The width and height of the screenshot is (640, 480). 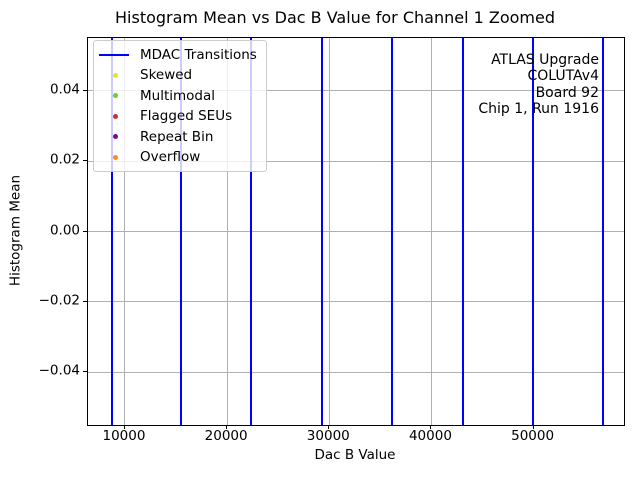 I want to click on legend-entry-label: Multimodal, so click(x=178, y=95).